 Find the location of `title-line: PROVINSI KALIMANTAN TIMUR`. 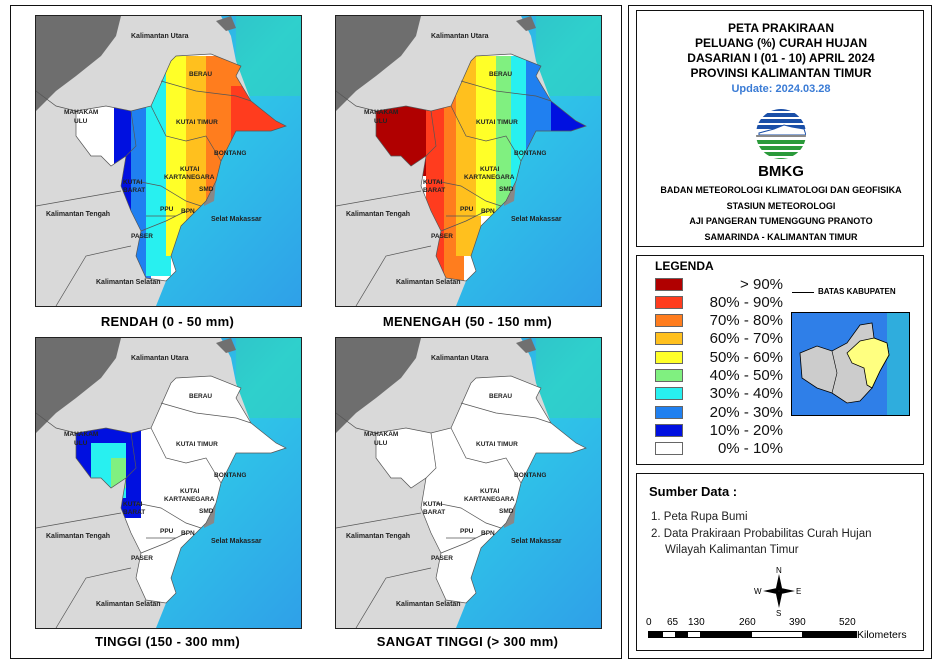

title-line: PROVINSI KALIMANTAN TIMUR is located at coordinates (781, 73).